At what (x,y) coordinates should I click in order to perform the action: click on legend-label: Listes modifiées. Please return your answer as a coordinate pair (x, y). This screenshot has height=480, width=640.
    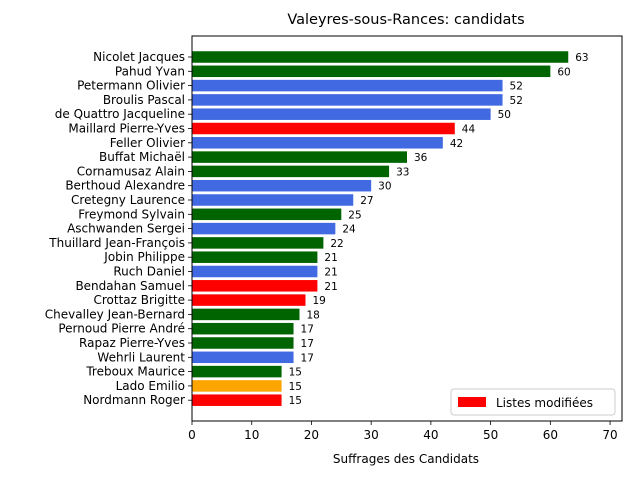
    Looking at the image, I should click on (544, 403).